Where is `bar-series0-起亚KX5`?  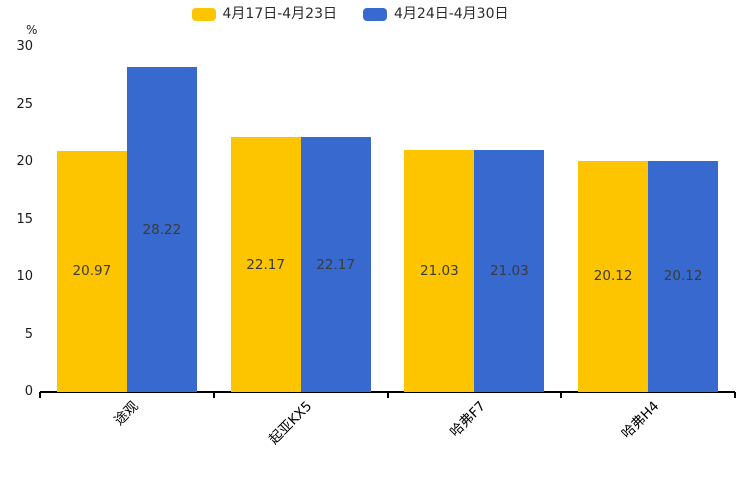
bar-series0-起亚KX5 is located at coordinates (265, 264).